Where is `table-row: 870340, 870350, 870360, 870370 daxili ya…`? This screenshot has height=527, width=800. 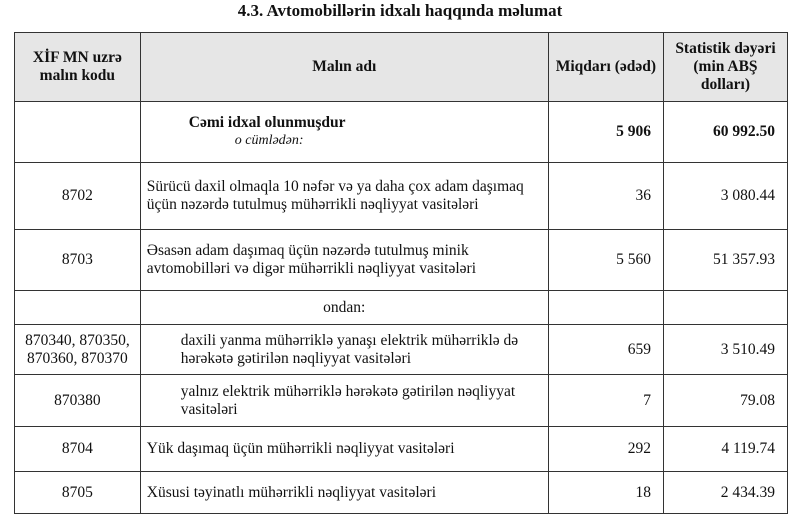 table-row: 870340, 870350, 870360, 870370 daxili ya… is located at coordinates (401, 349).